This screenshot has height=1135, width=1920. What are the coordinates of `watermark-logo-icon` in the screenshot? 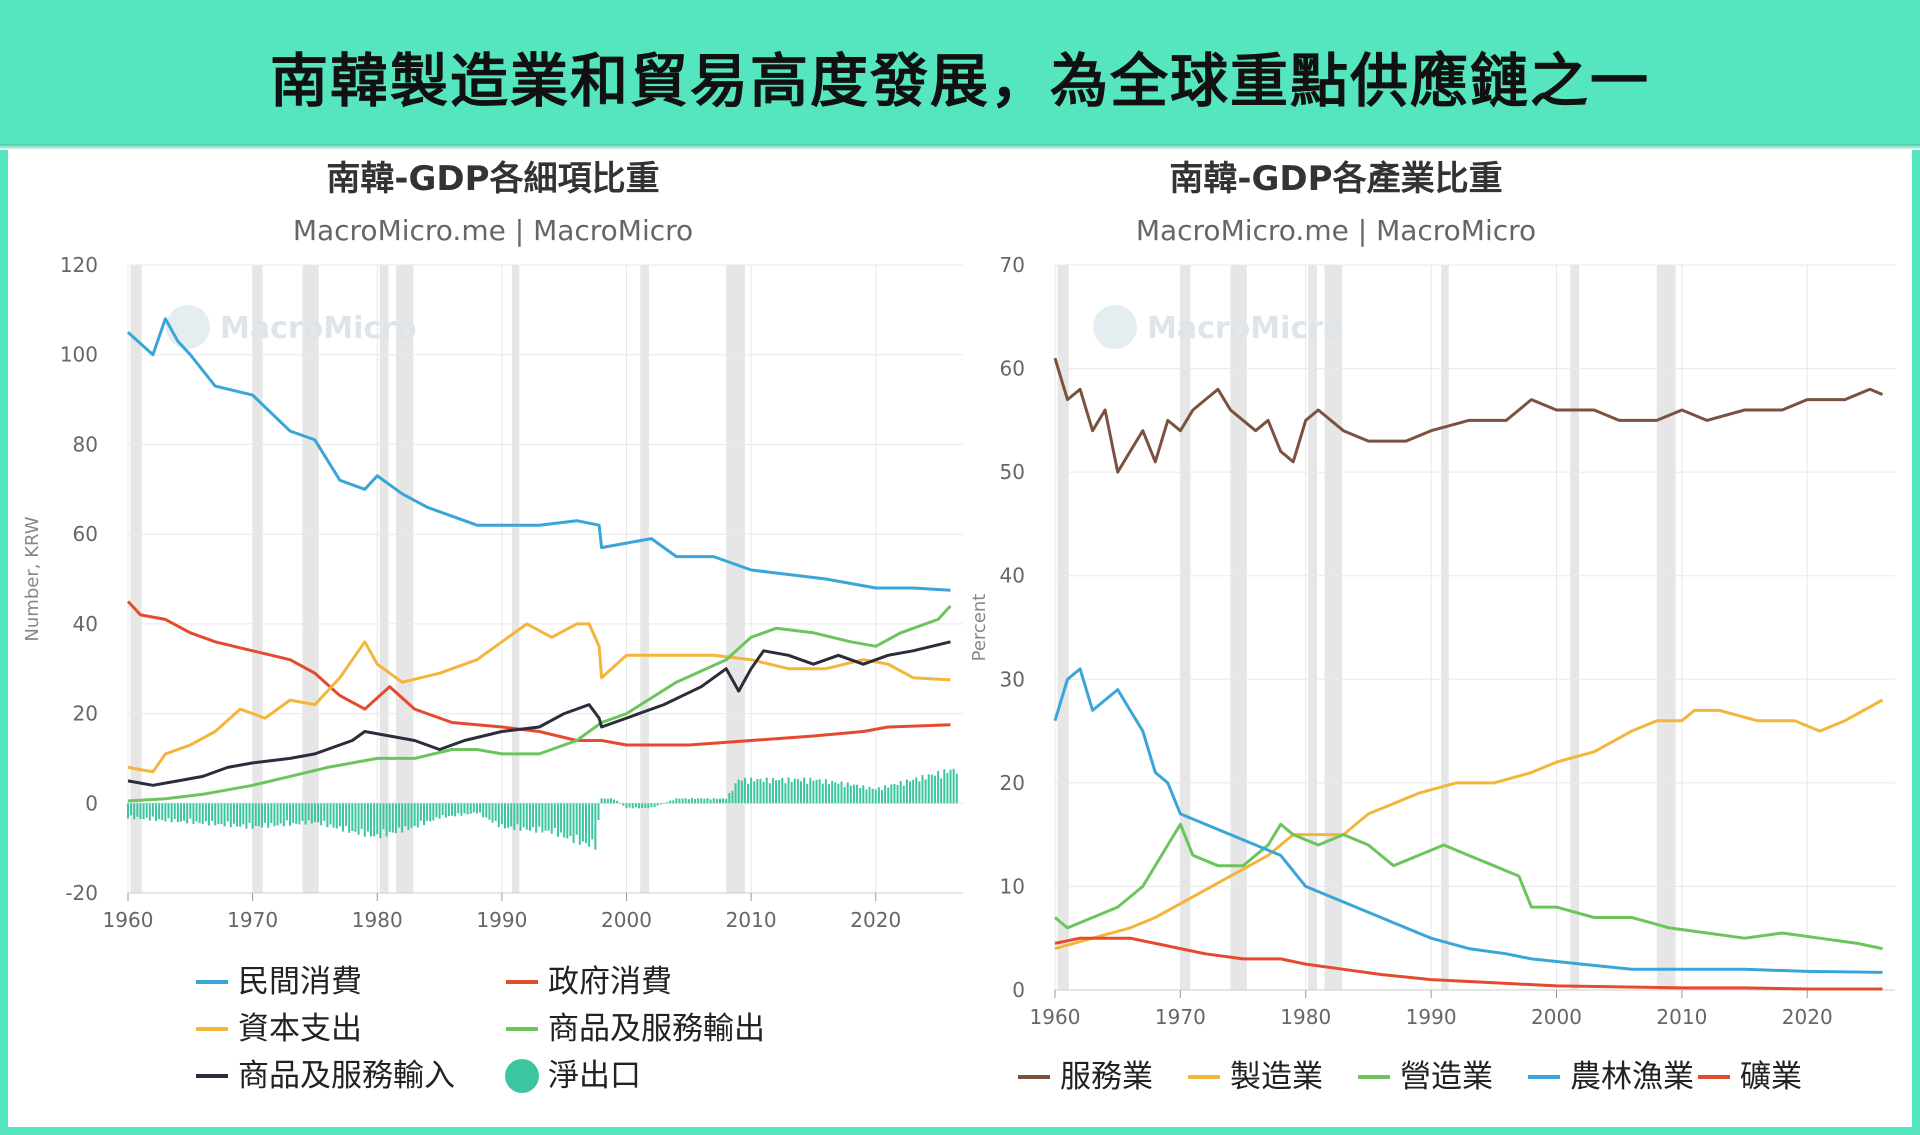 It's located at (188, 327).